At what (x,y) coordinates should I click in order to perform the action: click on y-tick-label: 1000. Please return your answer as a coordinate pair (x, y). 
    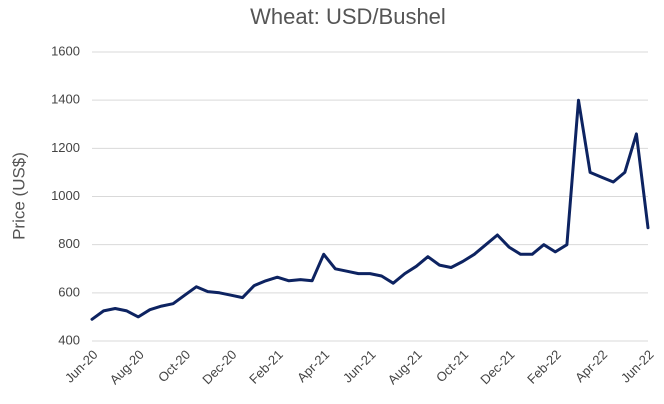
    Looking at the image, I should click on (65, 195).